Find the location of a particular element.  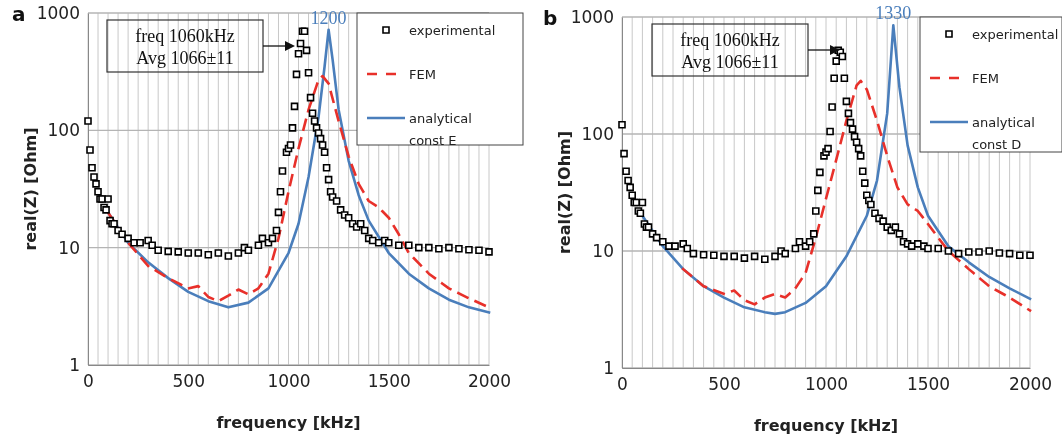

annotation: 1330 is located at coordinates (893, 13).